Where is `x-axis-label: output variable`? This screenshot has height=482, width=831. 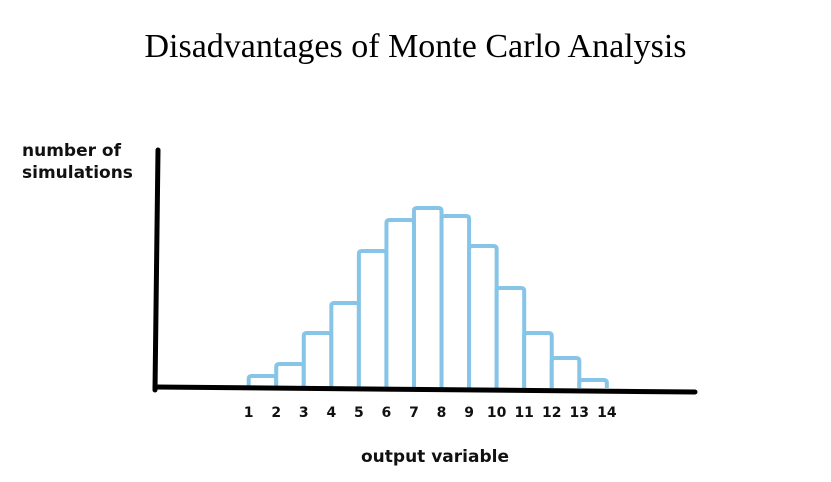 x-axis-label: output variable is located at coordinates (435, 457).